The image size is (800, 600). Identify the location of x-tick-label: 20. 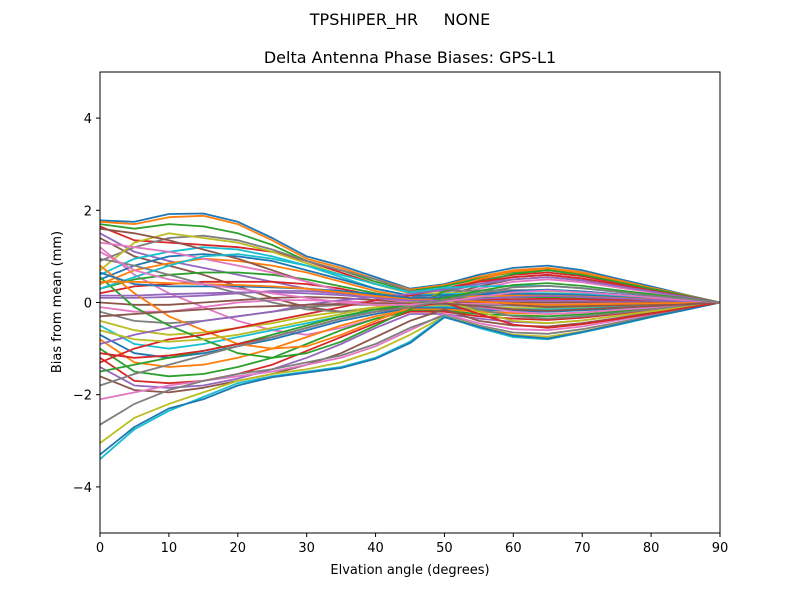
(238, 548).